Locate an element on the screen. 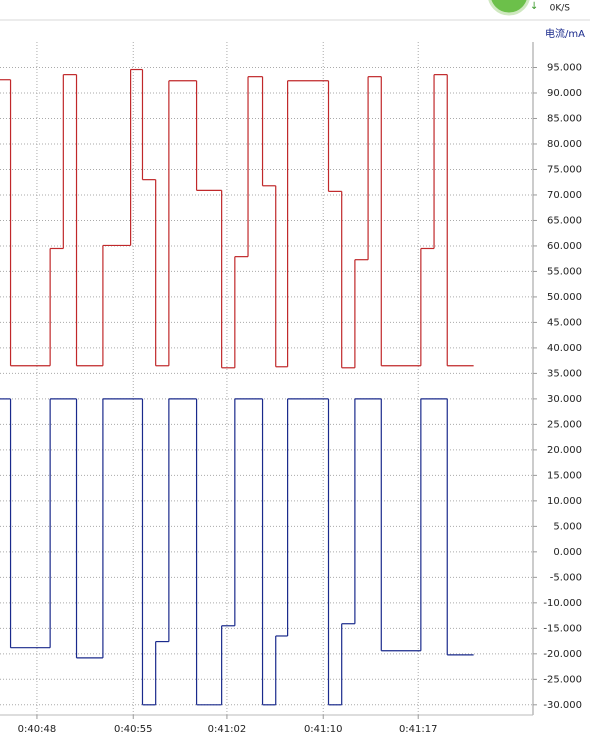 This screenshot has height=741, width=590. y-tick-label: 15.000 is located at coordinates (564, 475).